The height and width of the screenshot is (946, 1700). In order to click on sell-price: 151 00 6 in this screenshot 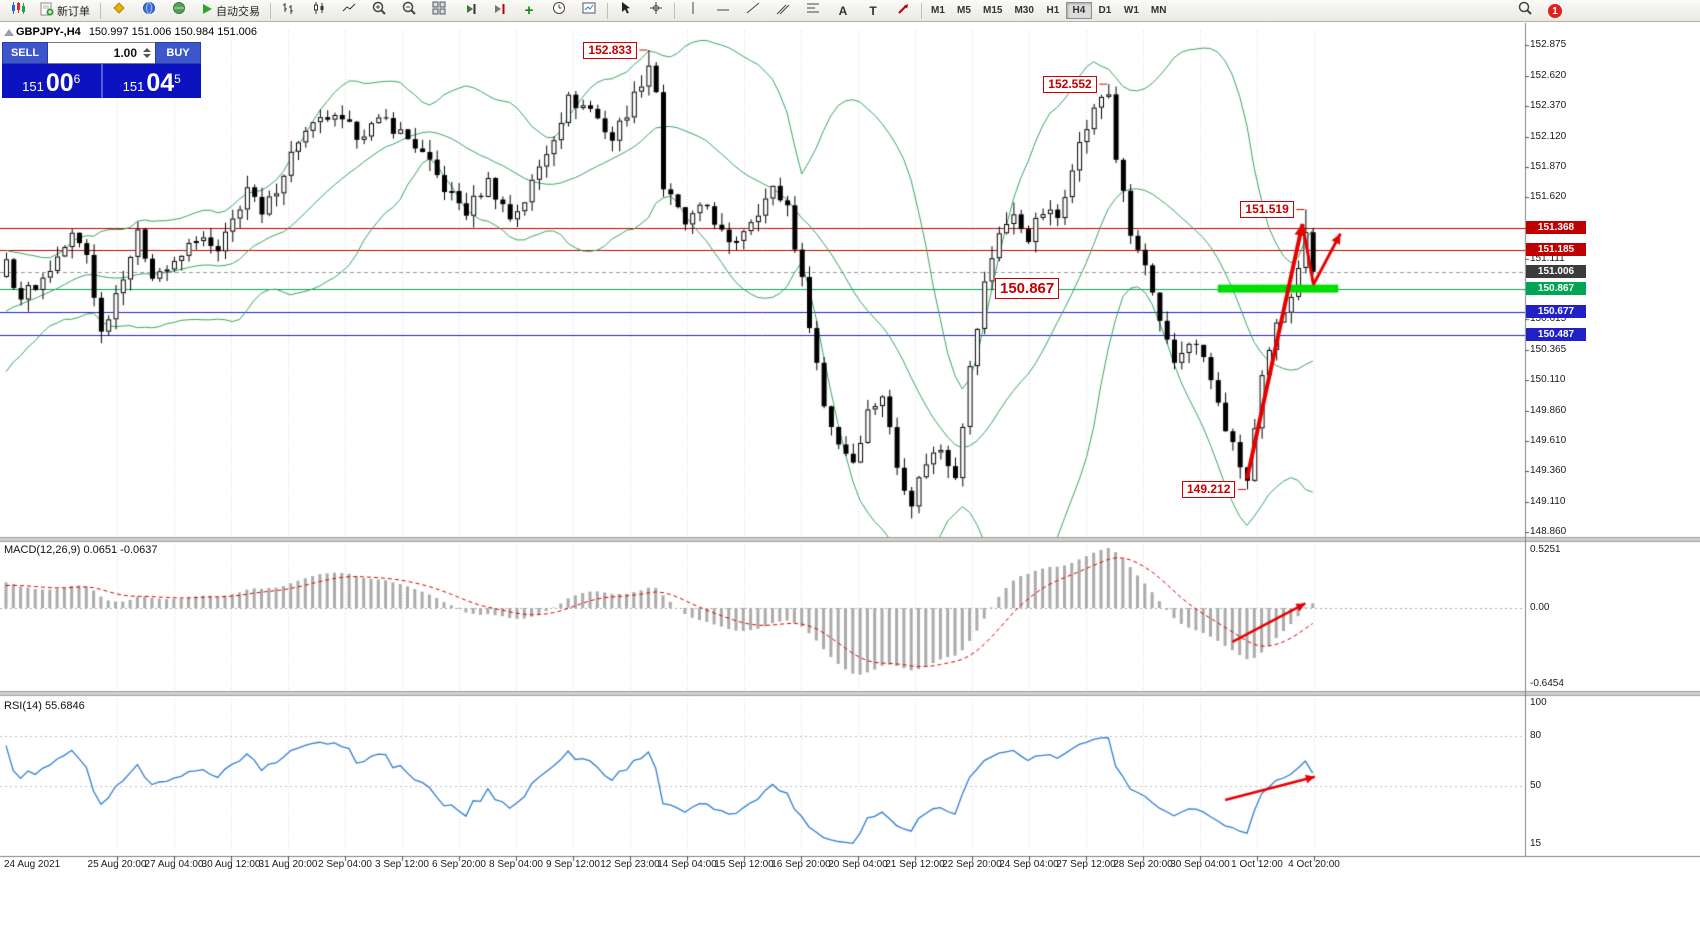, I will do `click(51, 81)`.